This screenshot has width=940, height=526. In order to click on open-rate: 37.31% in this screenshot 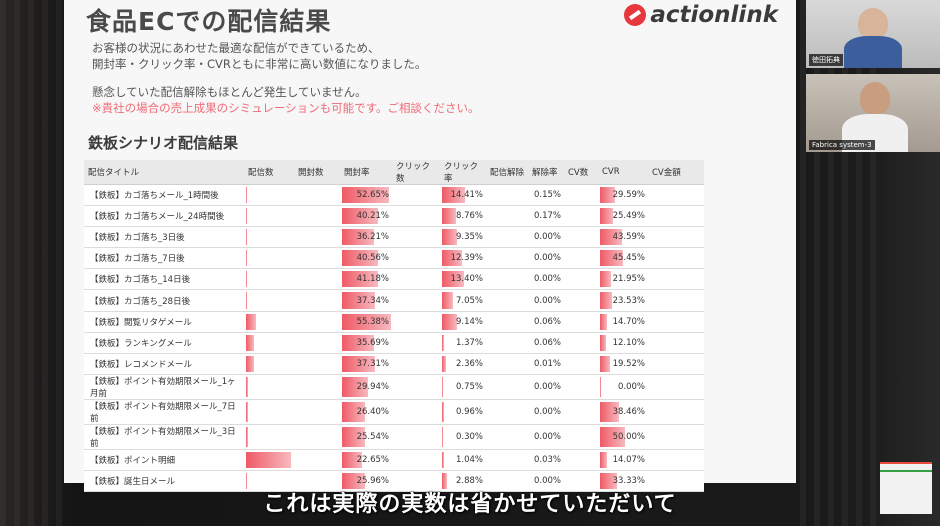, I will do `click(366, 364)`.